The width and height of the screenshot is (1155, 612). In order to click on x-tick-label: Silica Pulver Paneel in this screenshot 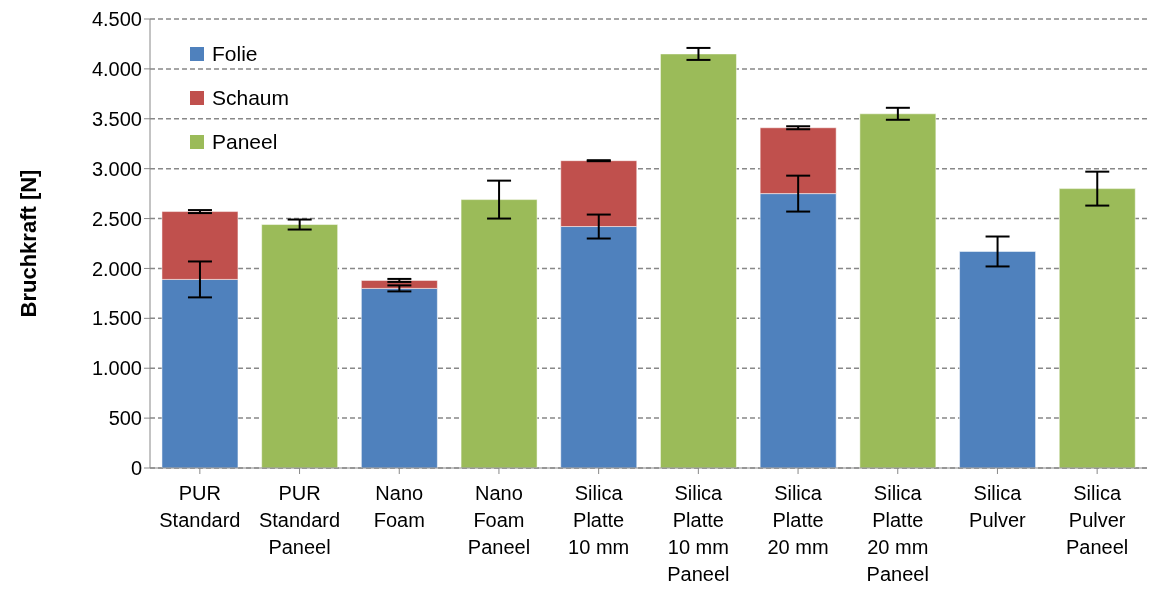, I will do `click(1097, 520)`.